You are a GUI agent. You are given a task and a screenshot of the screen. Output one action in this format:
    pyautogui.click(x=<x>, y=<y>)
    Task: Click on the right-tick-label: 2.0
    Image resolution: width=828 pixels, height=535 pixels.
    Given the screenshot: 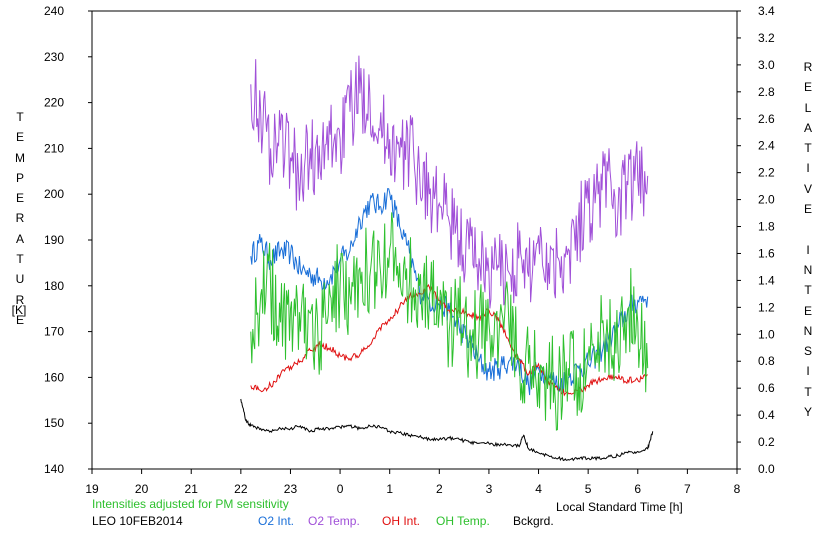 What is the action you would take?
    pyautogui.click(x=766, y=200)
    